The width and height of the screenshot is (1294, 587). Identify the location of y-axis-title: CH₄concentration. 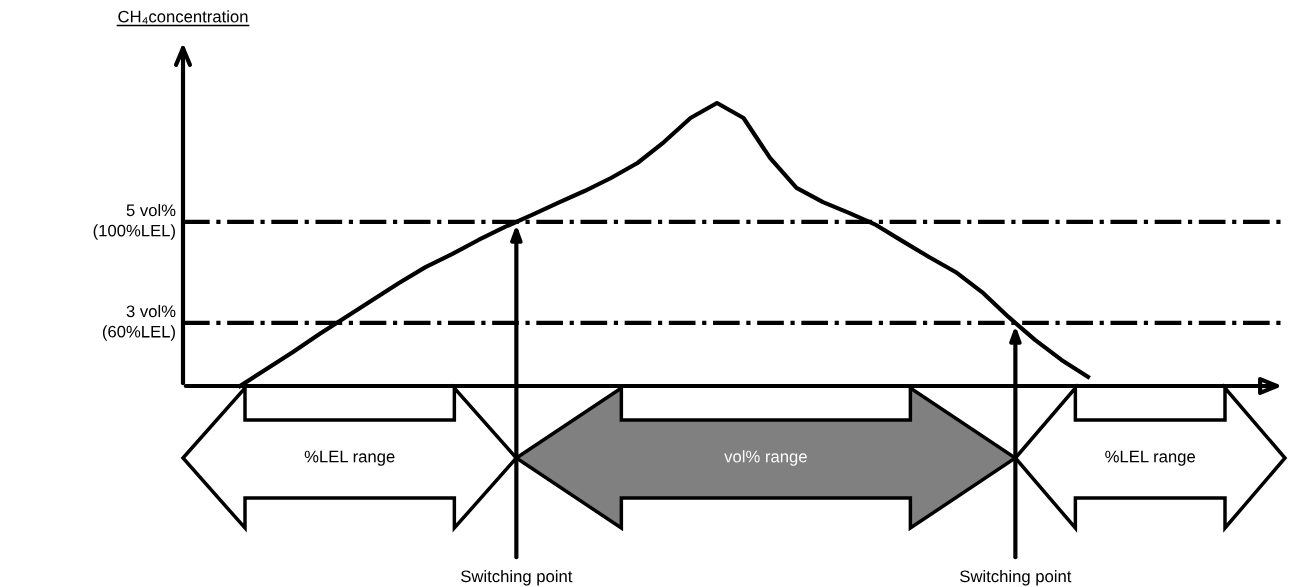
(183, 17).